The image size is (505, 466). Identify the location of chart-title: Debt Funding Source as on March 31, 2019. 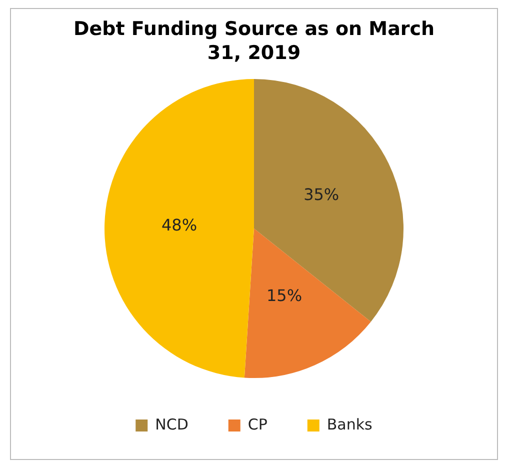
(254, 41).